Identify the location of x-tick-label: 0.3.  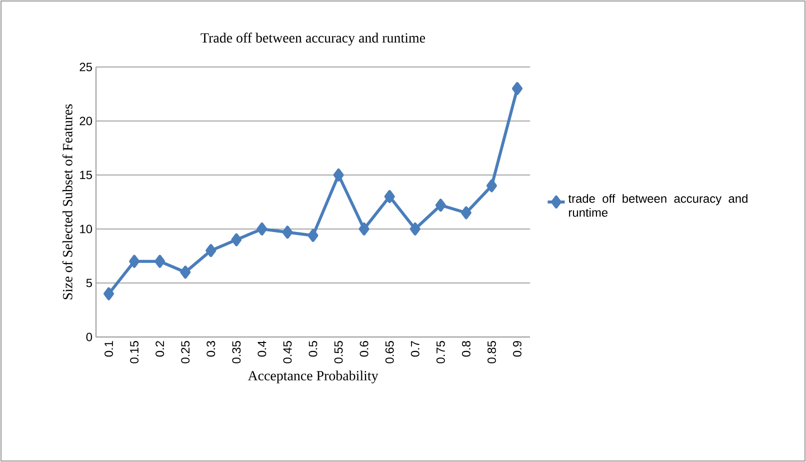
(211, 349).